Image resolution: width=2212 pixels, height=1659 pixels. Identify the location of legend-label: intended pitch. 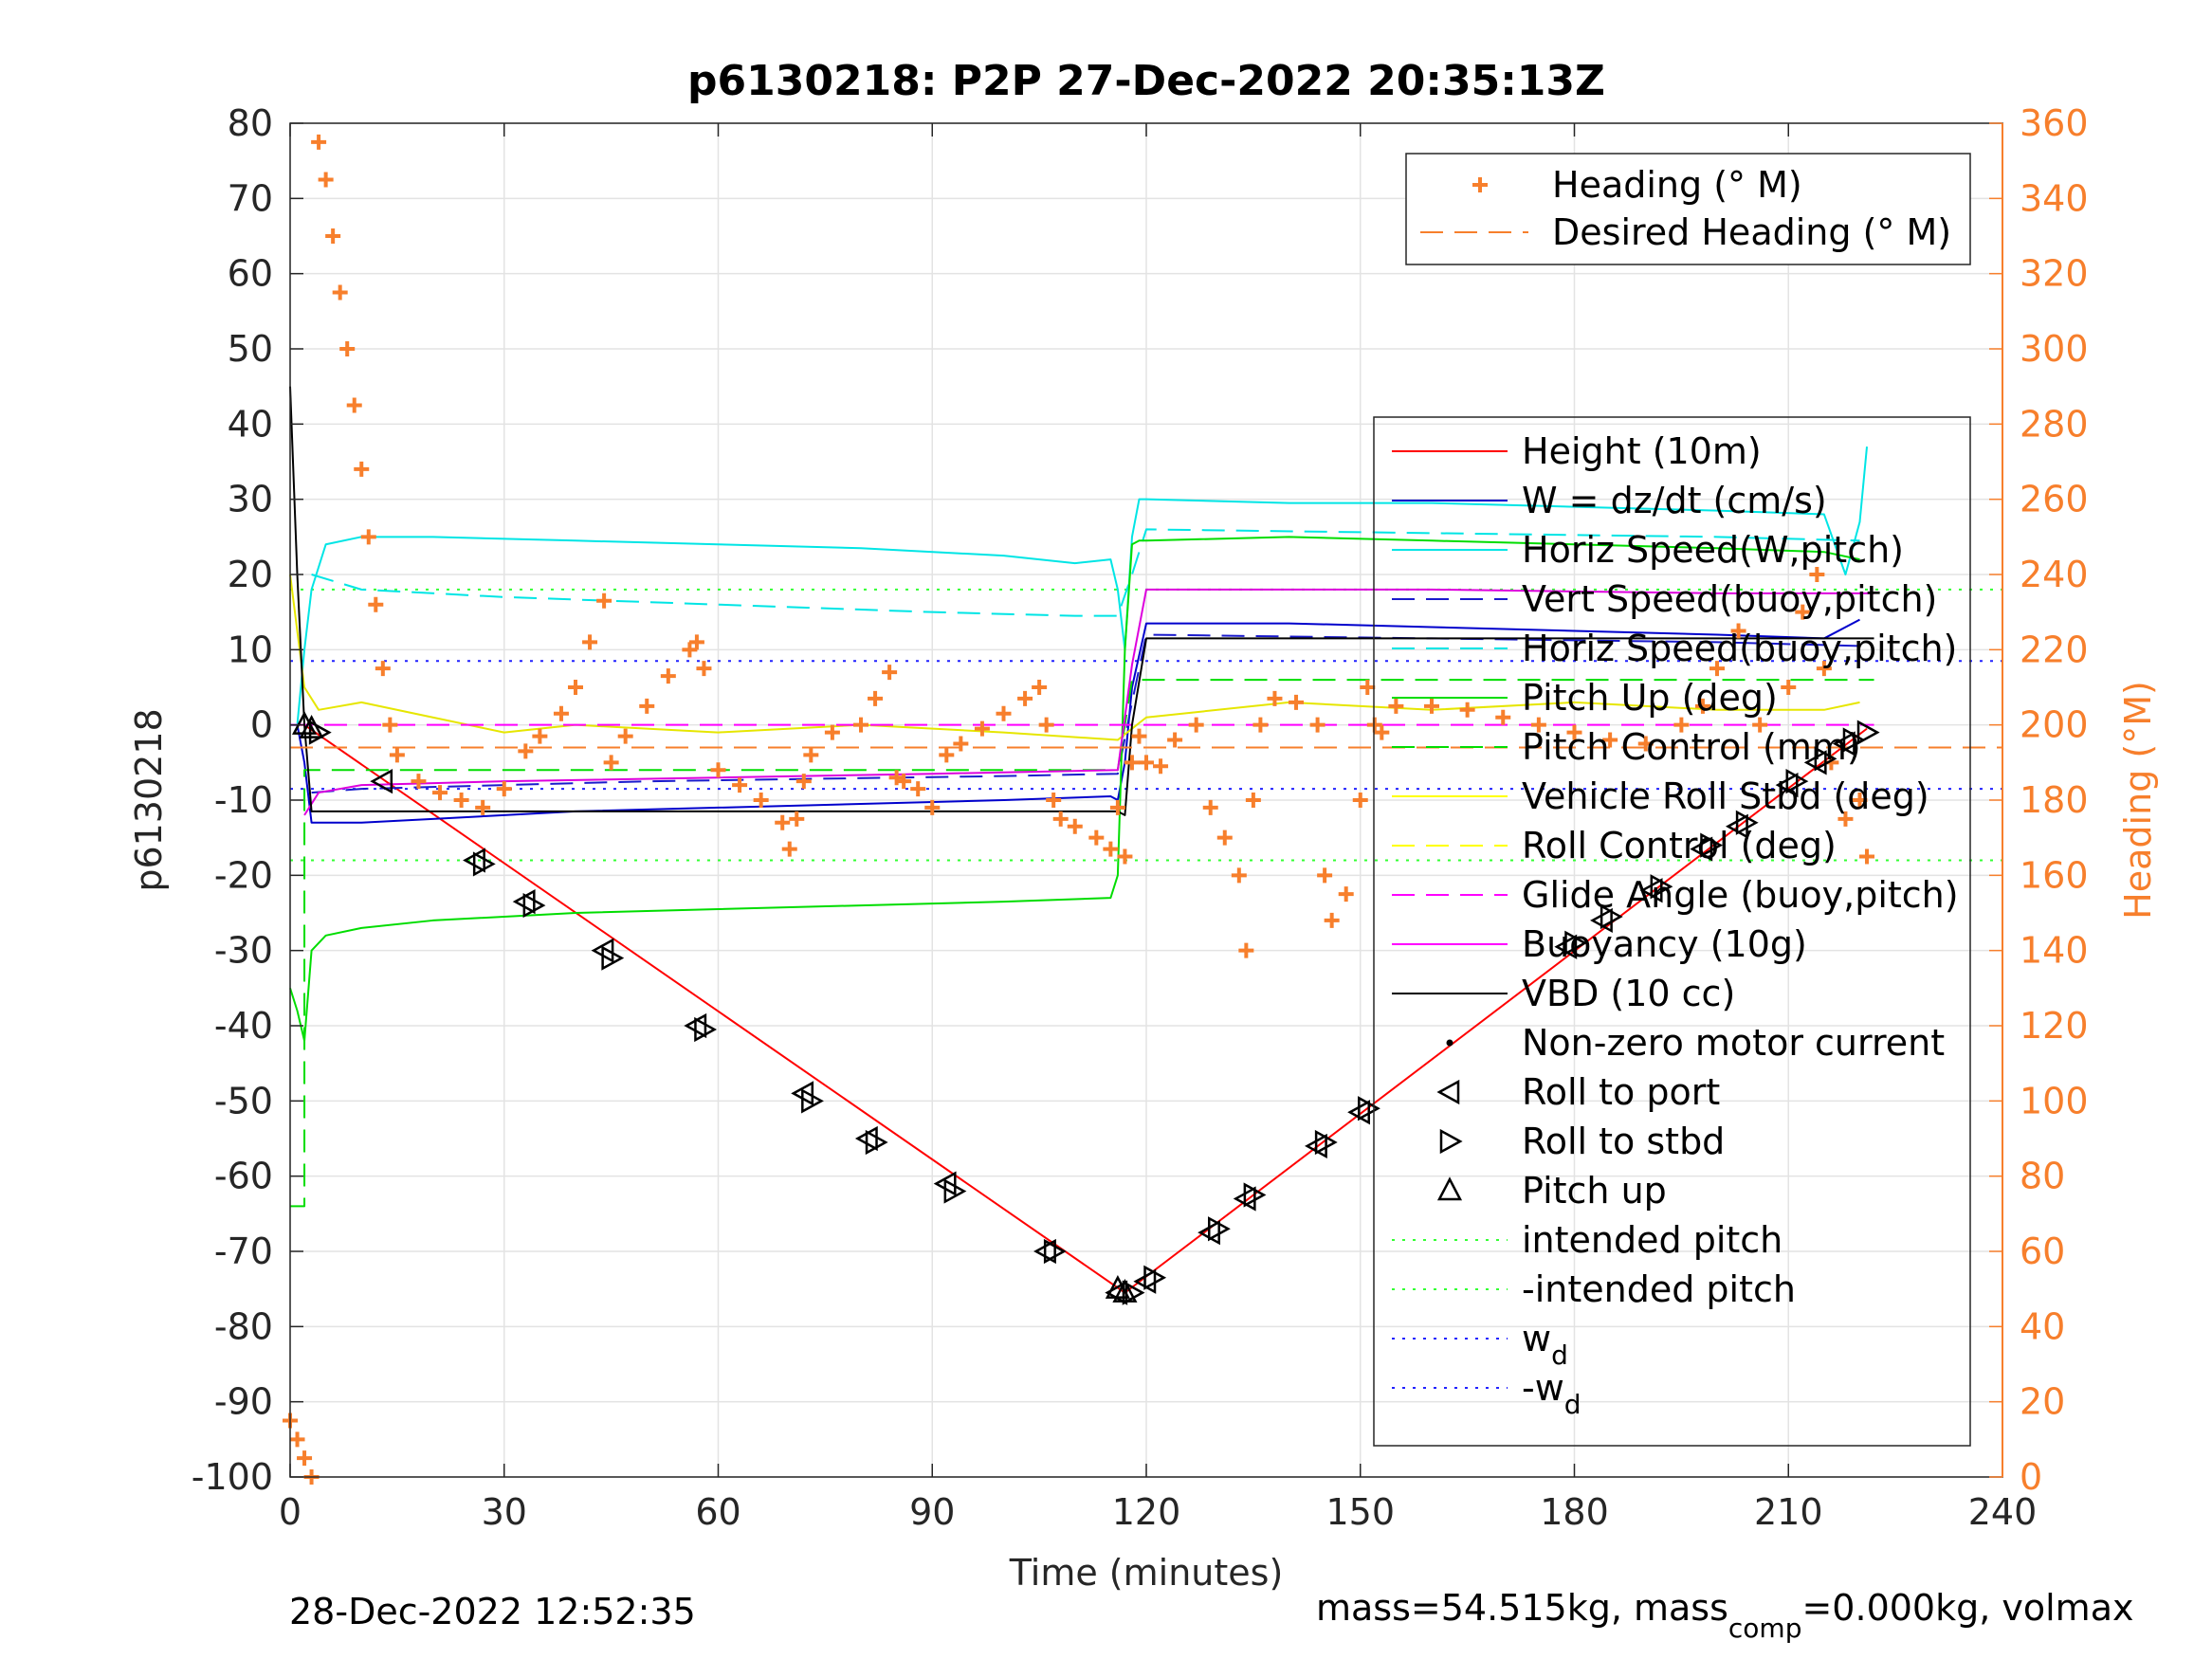
(1652, 1240).